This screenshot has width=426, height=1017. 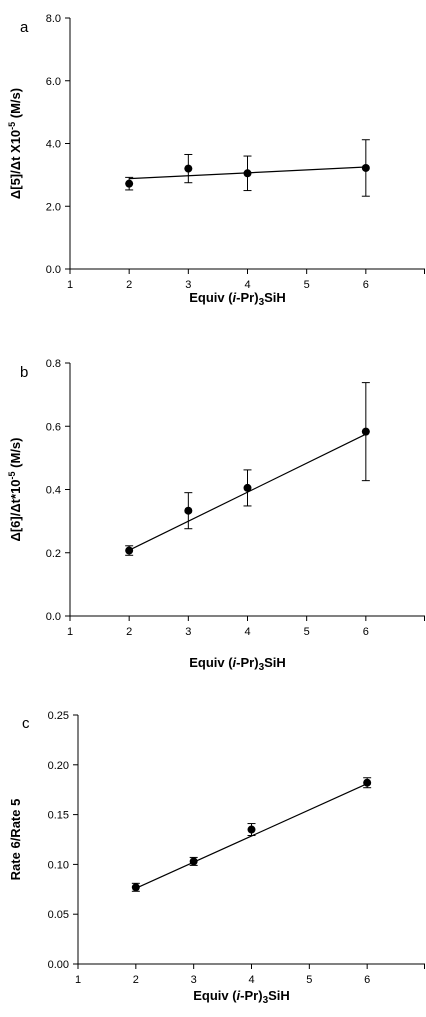 I want to click on panel-letter: c, so click(x=26, y=723).